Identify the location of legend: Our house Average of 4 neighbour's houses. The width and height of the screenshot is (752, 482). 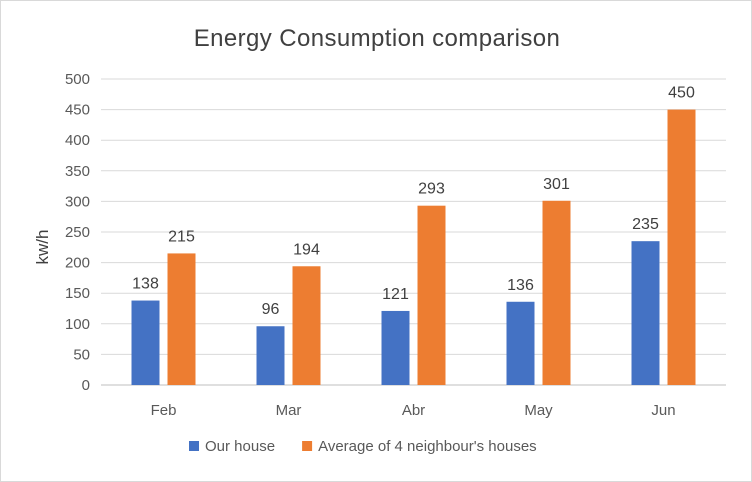
(363, 446).